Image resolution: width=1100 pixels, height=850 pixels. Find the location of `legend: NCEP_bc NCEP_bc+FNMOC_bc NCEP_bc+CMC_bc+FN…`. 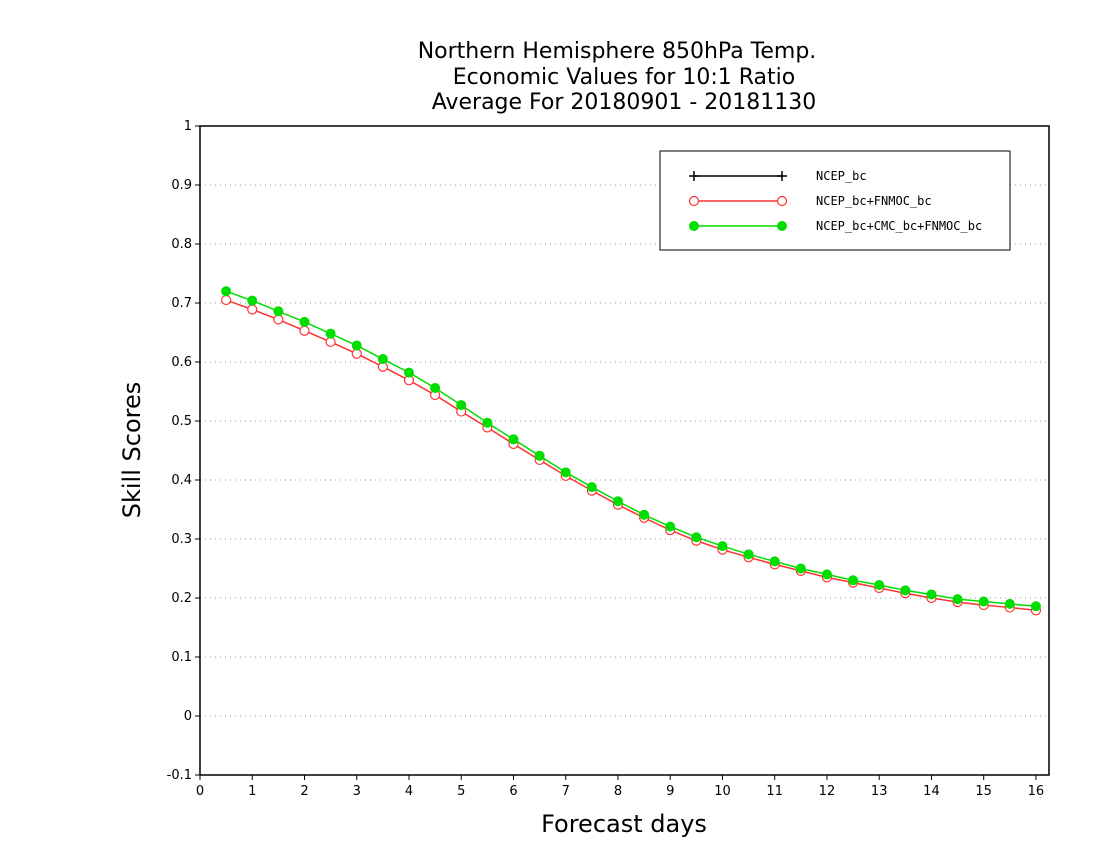

legend: NCEP_bc NCEP_bc+FNMOC_bc NCEP_bc+CMC_bc+FN… is located at coordinates (835, 200).